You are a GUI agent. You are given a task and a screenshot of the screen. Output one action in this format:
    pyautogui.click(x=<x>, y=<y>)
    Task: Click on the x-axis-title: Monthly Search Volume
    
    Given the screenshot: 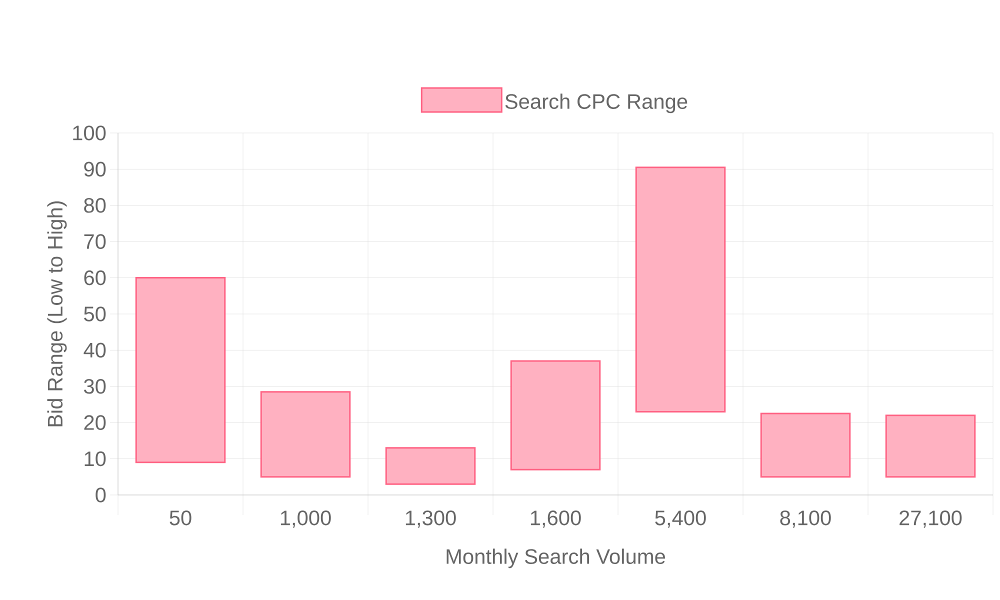 What is the action you would take?
    pyautogui.click(x=556, y=558)
    